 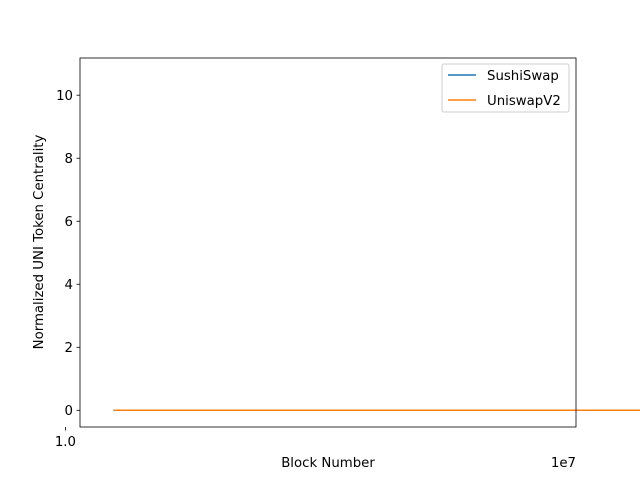 What do you see at coordinates (69, 222) in the screenshot?
I see `y-tick-label: 6` at bounding box center [69, 222].